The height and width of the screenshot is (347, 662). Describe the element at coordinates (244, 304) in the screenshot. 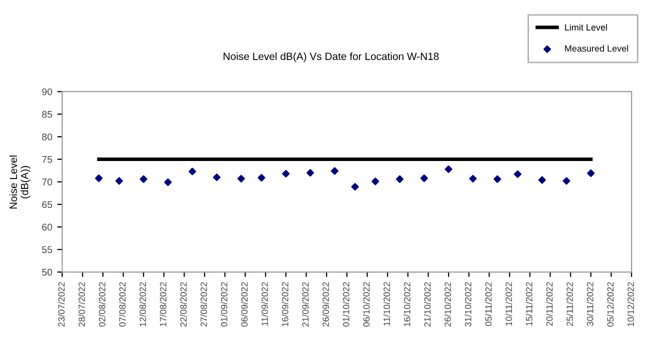

I see `x-tick-label: 06/09/2022` at that location.